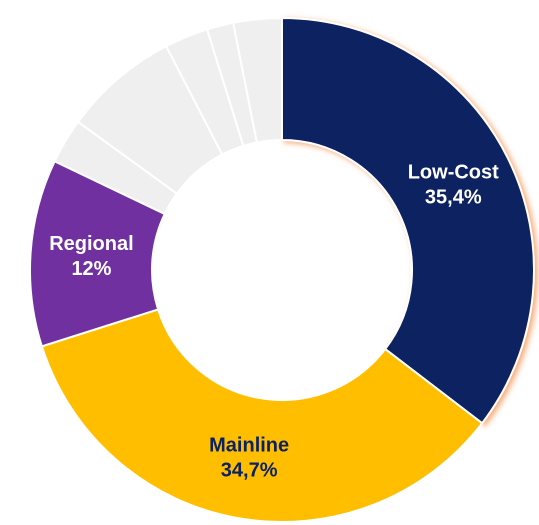 The image size is (539, 525). Describe the element at coordinates (91, 244) in the screenshot. I see `slice-label: Regional` at that location.